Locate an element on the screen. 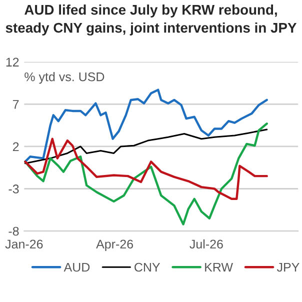 This screenshot has height=302, width=302. y-tick-label: 7 is located at coordinates (15, 104).